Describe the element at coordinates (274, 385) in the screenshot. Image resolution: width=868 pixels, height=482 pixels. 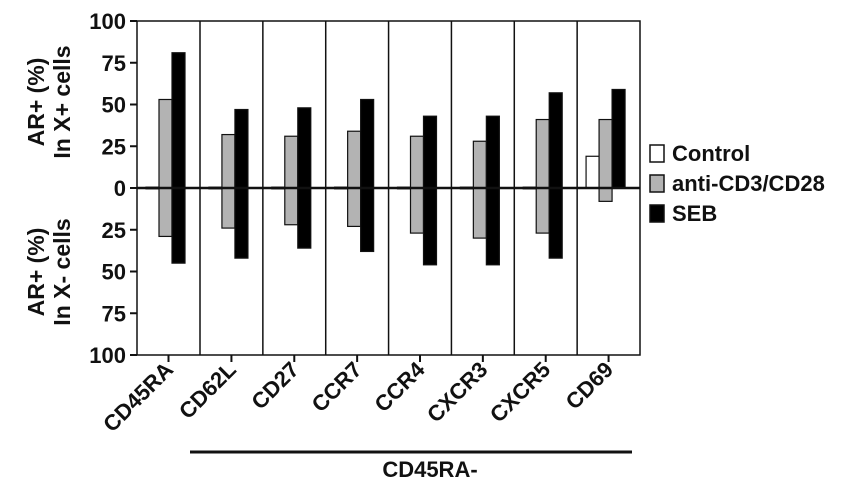
I see `x-category-label: CD27` at that location.